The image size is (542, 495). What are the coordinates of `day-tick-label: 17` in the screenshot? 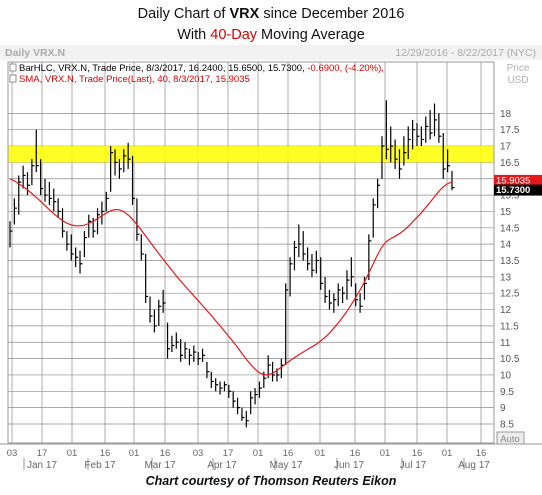 It's located at (228, 453).